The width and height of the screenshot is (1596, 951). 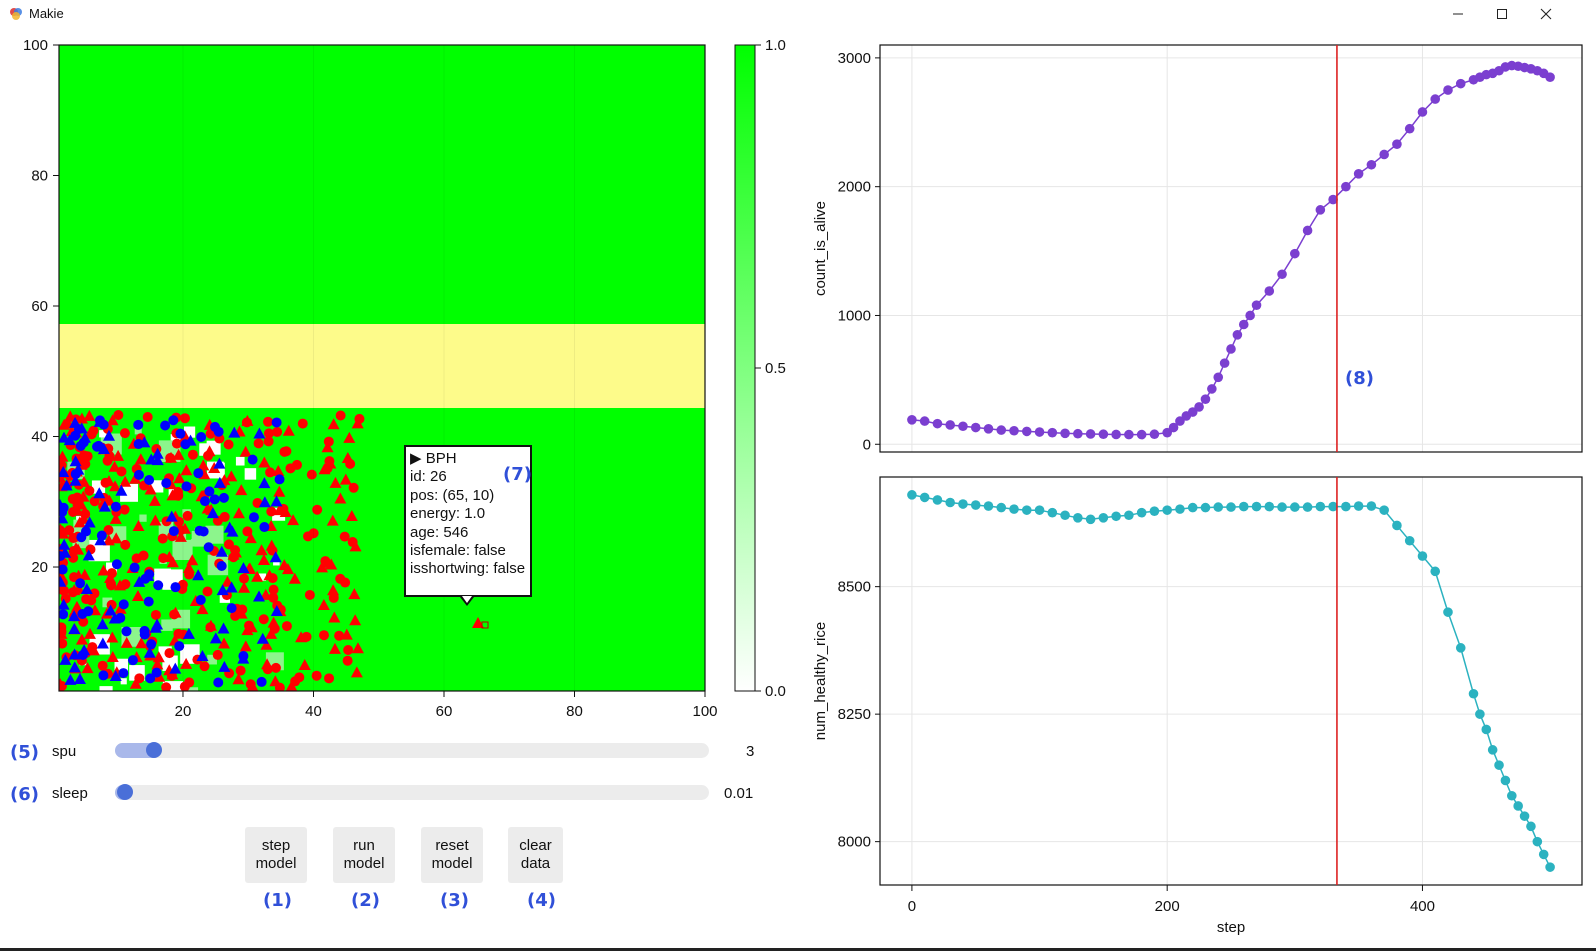 I want to click on minimize-icon, so click(x=1458, y=14).